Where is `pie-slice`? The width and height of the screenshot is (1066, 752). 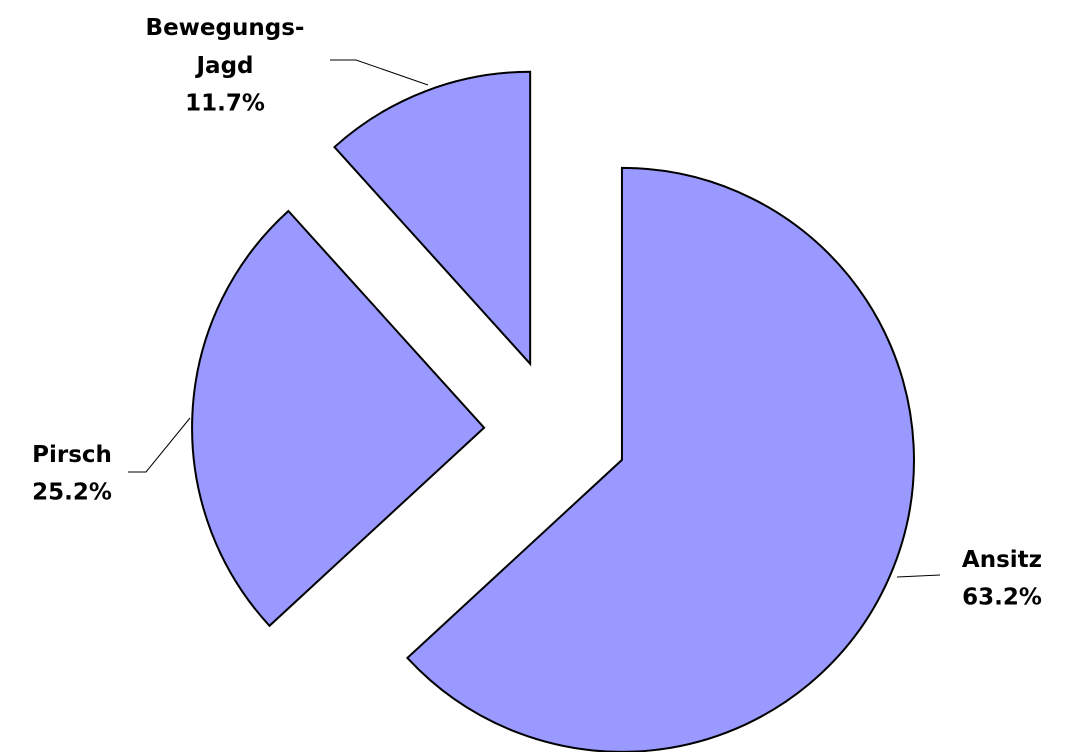 pie-slice is located at coordinates (432, 218).